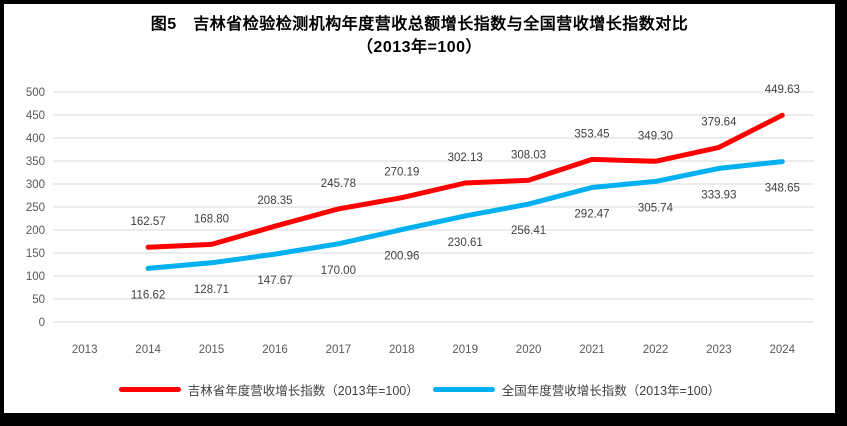 This screenshot has height=426, width=847. Describe the element at coordinates (465, 350) in the screenshot. I see `x-tick-label: 2019` at that location.